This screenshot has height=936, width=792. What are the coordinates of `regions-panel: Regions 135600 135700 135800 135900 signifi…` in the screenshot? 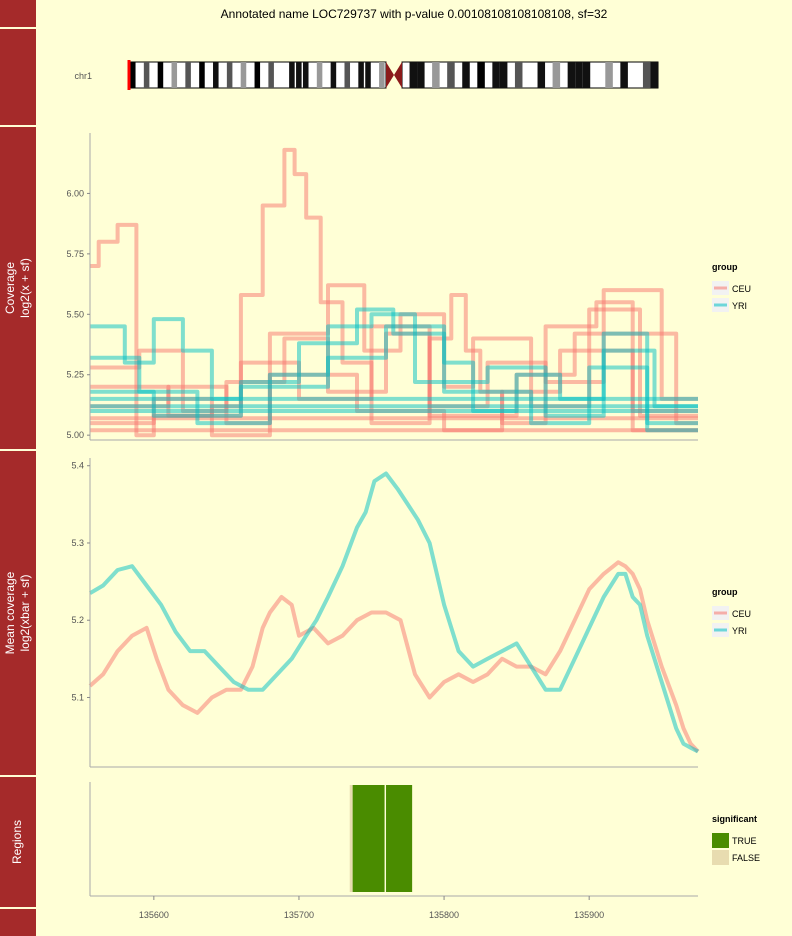 It's located at (385, 851).